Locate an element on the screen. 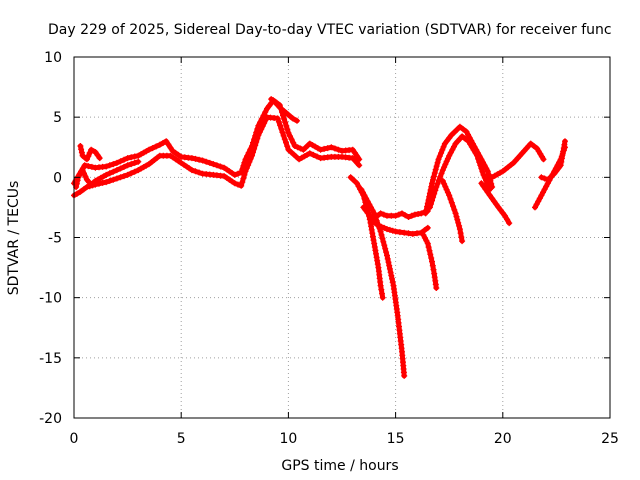 The image size is (640, 480). series-right-rise-lower is located at coordinates (459, 172).